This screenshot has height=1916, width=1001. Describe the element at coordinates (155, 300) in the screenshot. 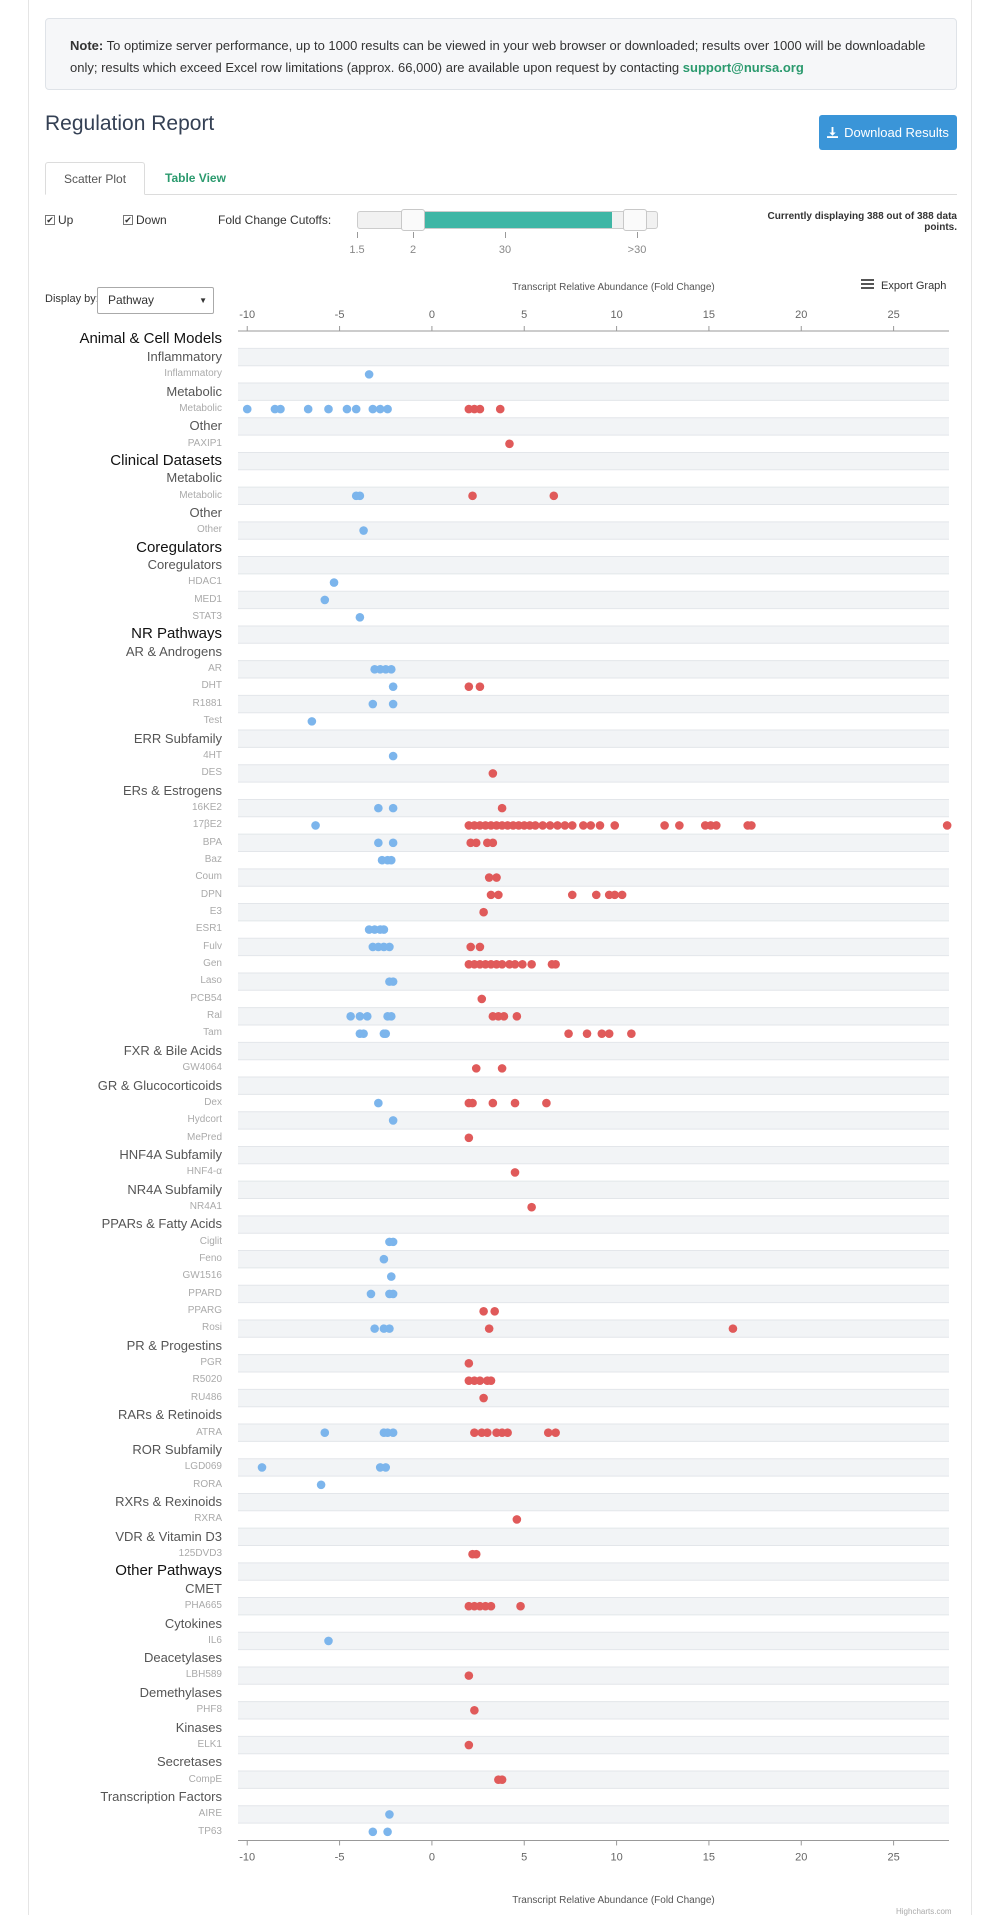

I see `display-by-select: Pathway ▼` at that location.